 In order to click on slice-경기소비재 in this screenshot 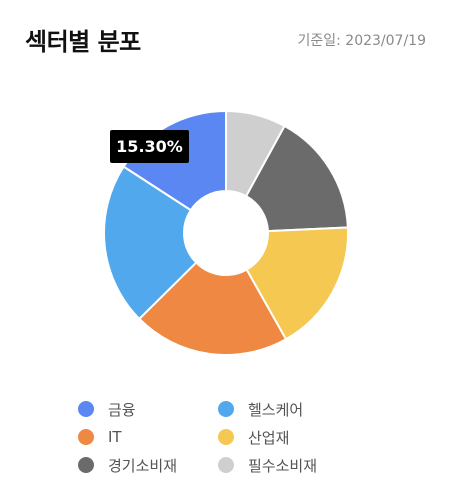, I will do `click(296, 178)`.